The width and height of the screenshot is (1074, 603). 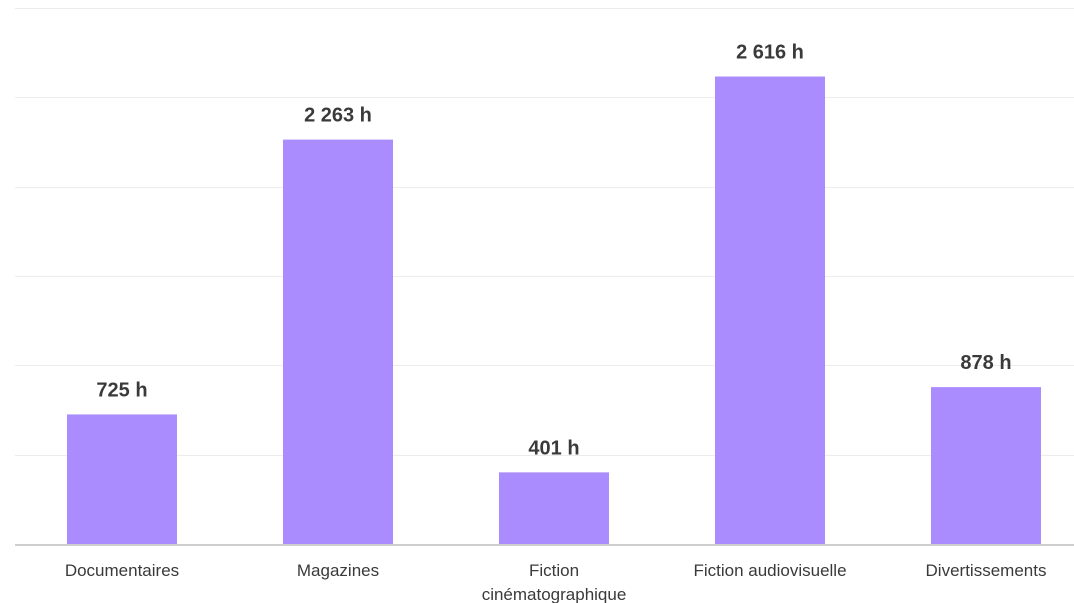 I want to click on x-tick-label: Magazines, so click(x=338, y=570).